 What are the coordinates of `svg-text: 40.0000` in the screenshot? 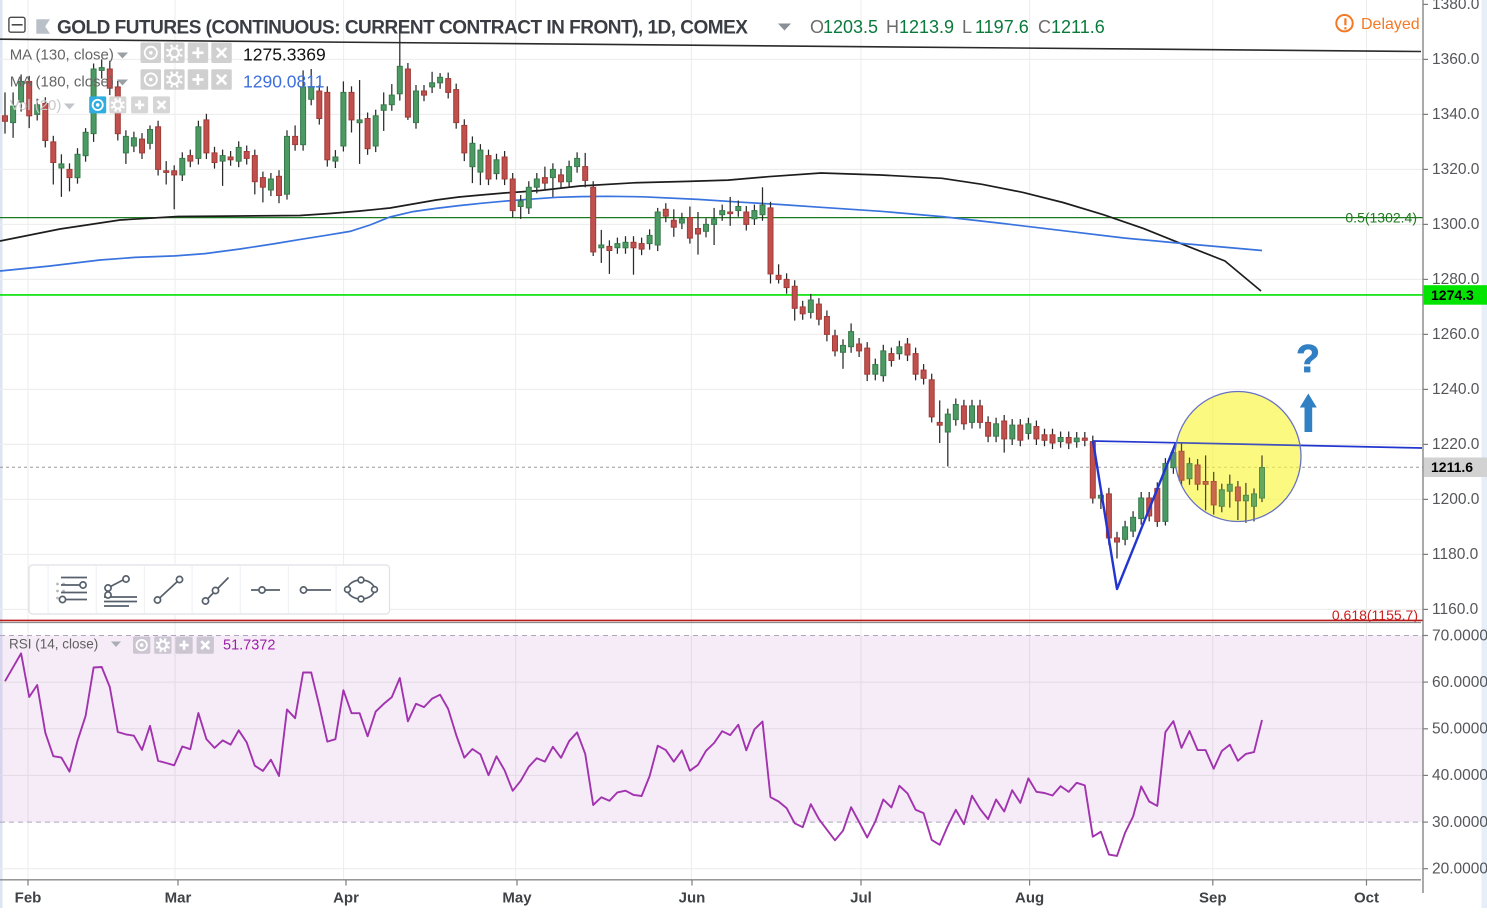 It's located at (1459, 775).